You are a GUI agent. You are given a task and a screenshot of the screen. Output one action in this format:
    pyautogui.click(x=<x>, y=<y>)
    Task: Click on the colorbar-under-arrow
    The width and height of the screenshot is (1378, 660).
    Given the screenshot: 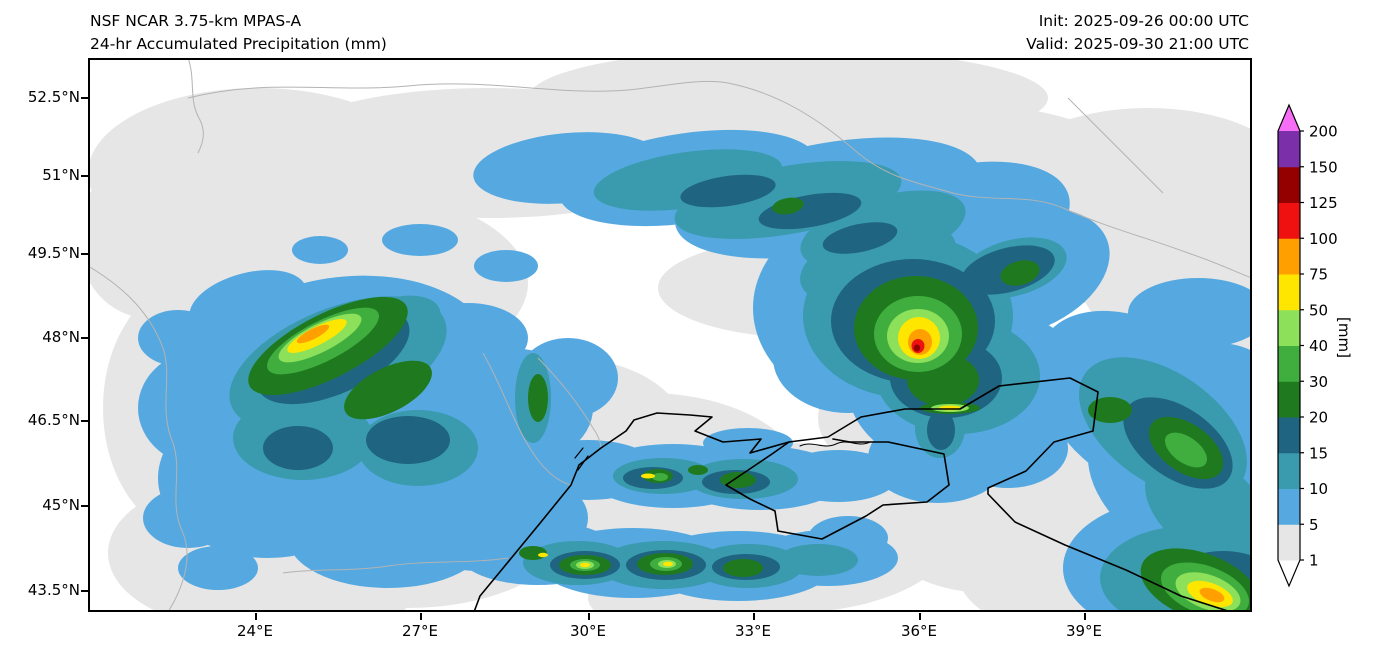 What is the action you would take?
    pyautogui.click(x=1289, y=573)
    